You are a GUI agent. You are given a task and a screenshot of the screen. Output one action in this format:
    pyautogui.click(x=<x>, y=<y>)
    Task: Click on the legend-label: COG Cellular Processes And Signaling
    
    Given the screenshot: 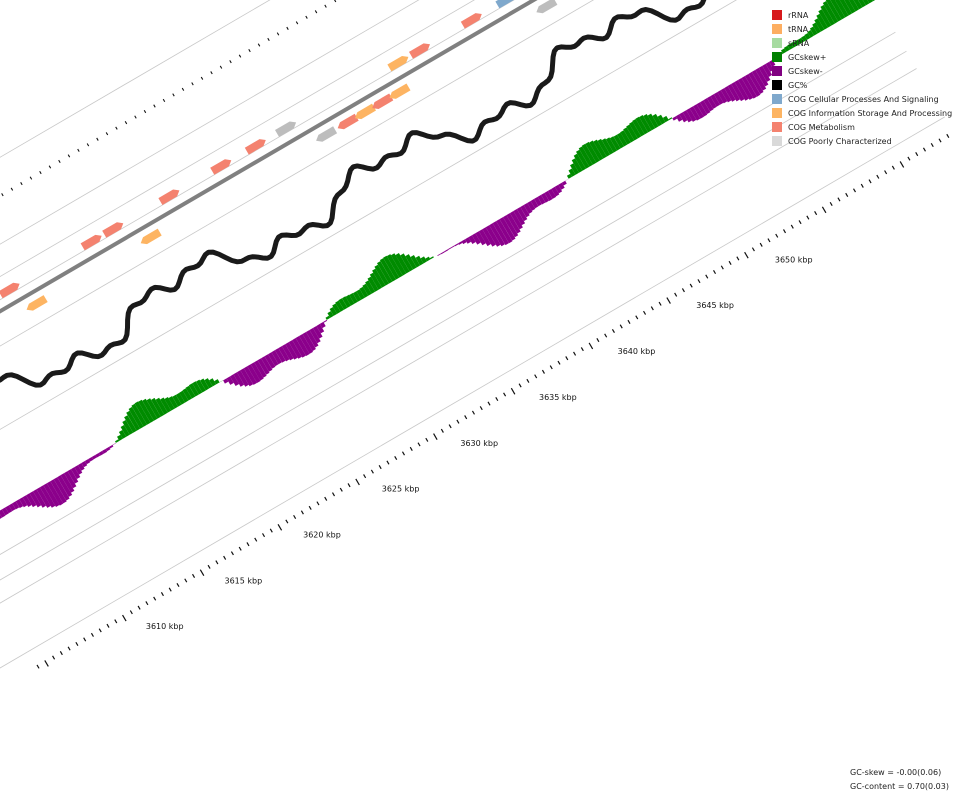 What is the action you would take?
    pyautogui.click(x=863, y=99)
    